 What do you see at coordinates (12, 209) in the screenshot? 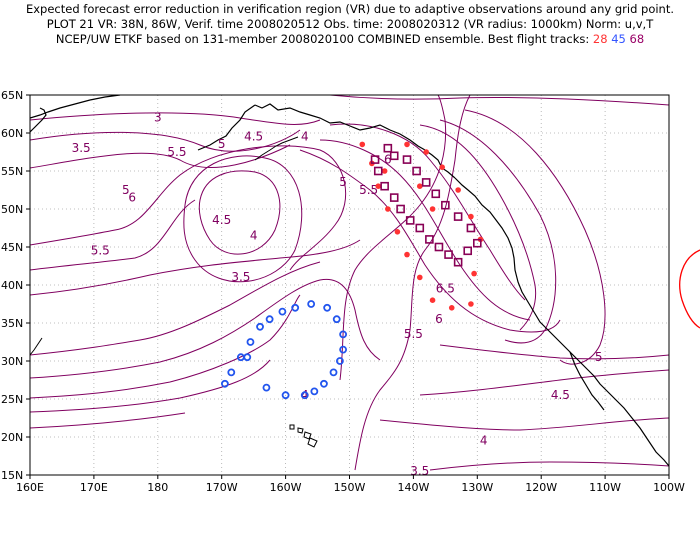
I see `y-tick-label: 50N` at bounding box center [12, 209].